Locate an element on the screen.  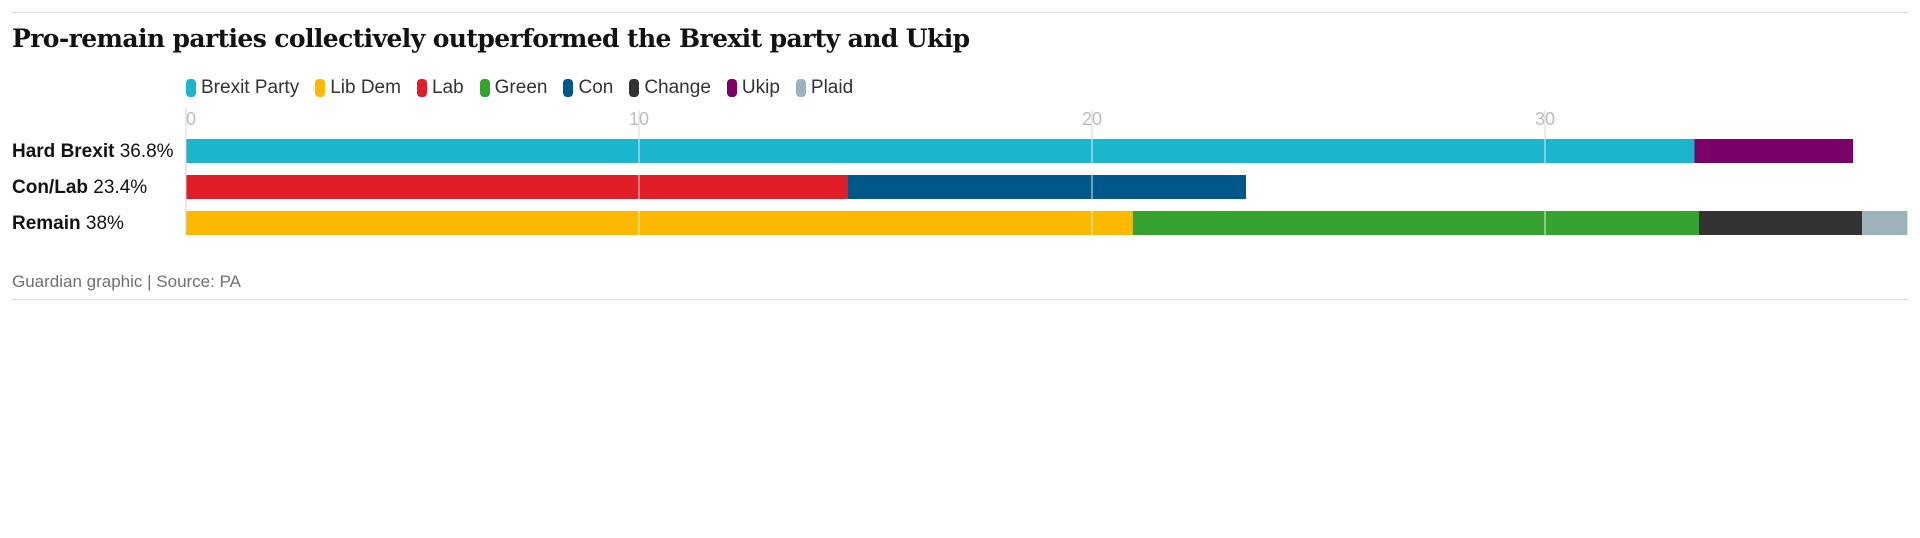
tick-label-30: 30 is located at coordinates (1545, 119).